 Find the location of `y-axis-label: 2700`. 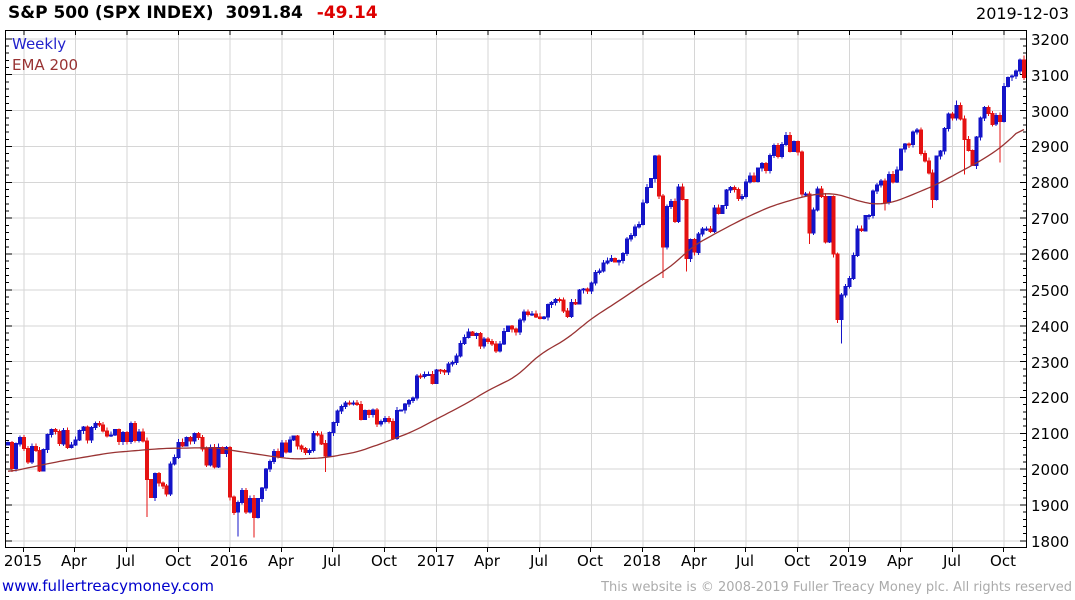

y-axis-label: 2700 is located at coordinates (1050, 219).